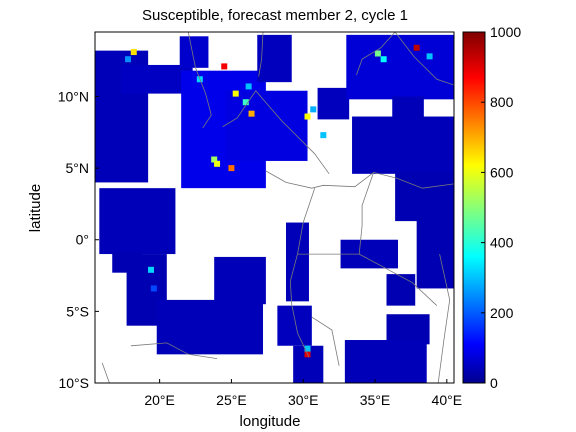 This screenshot has height=432, width=576. Describe the element at coordinates (82, 240) in the screenshot. I see `y-tick-label: 0°` at that location.